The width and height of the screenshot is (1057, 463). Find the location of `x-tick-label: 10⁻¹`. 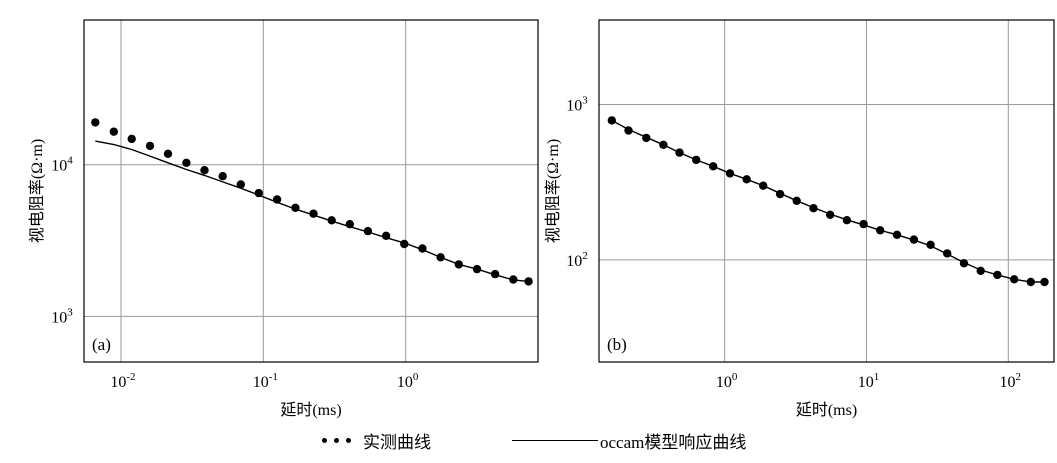

x-tick-label: 10⁻¹ is located at coordinates (265, 381).